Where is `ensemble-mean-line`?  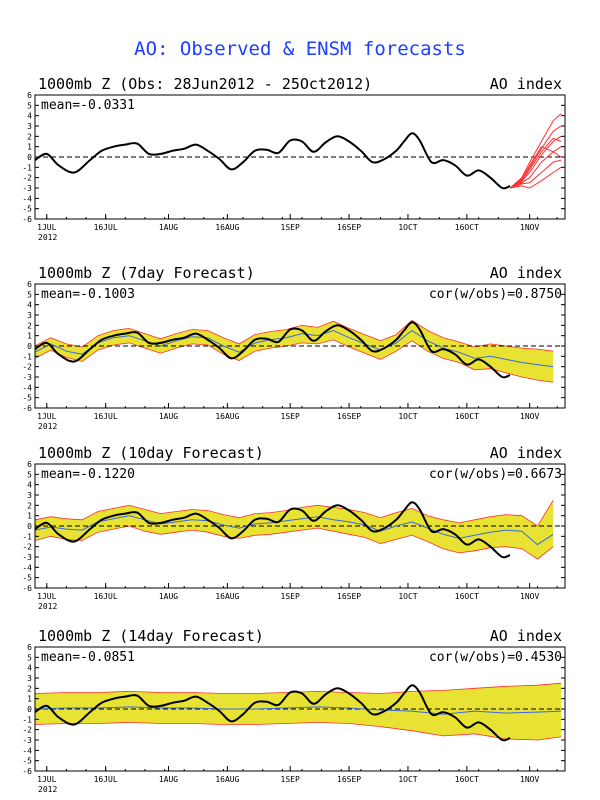 ensemble-mean-line is located at coordinates (298, 710).